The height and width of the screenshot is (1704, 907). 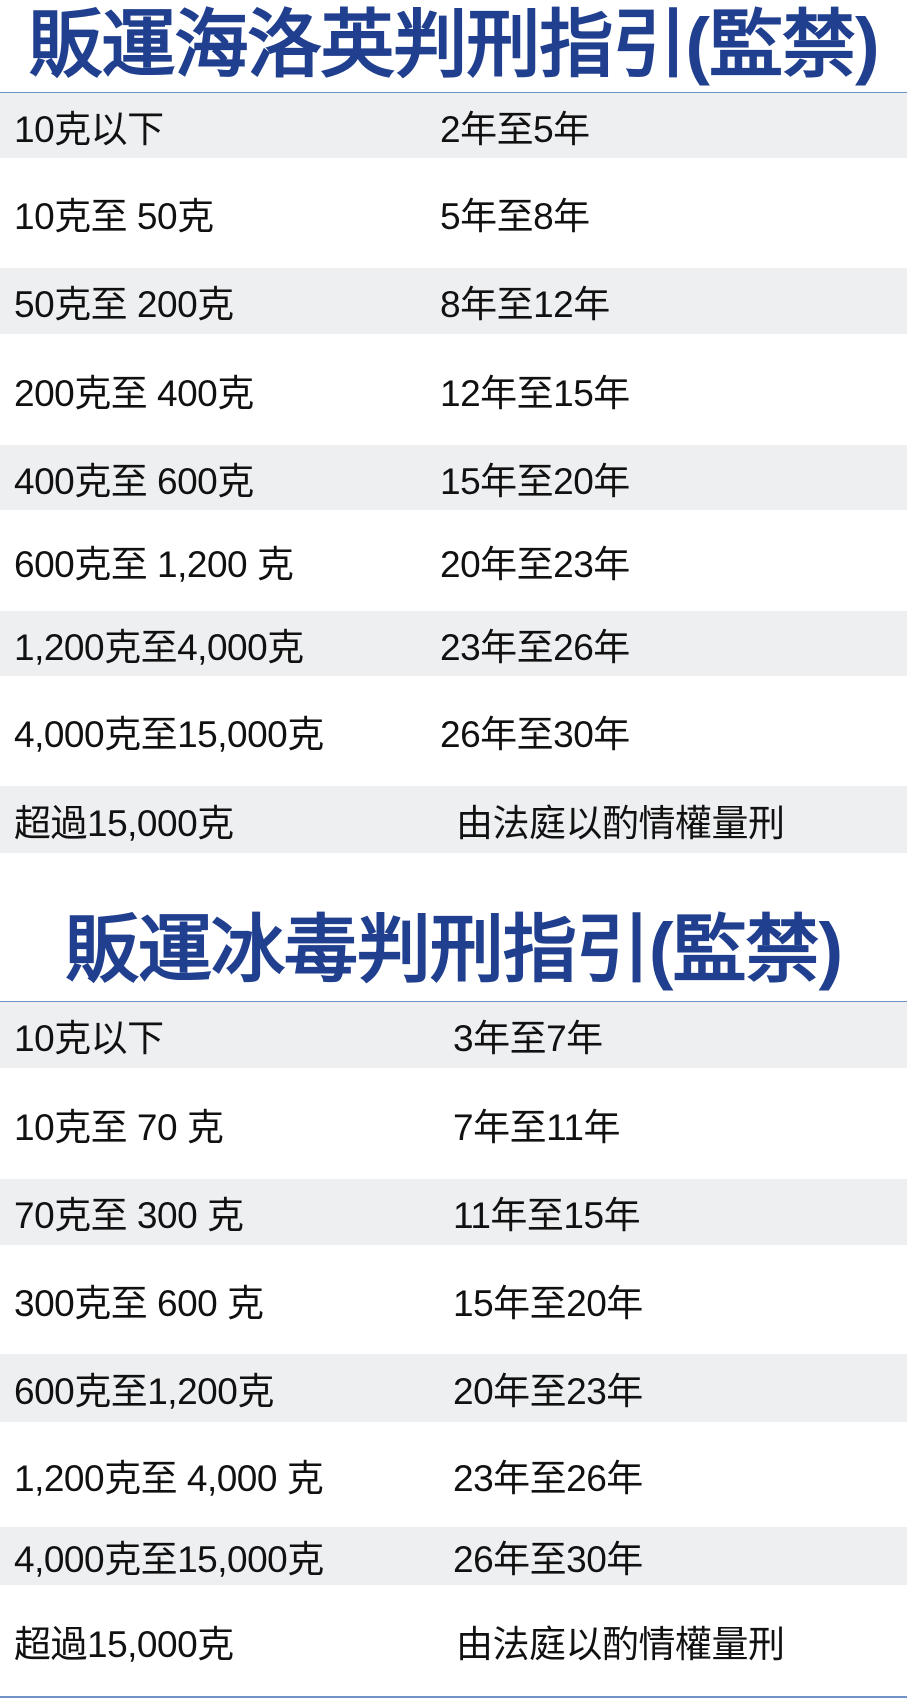 I want to click on quantity-cell: 70克至 300 克, so click(x=129, y=1215).